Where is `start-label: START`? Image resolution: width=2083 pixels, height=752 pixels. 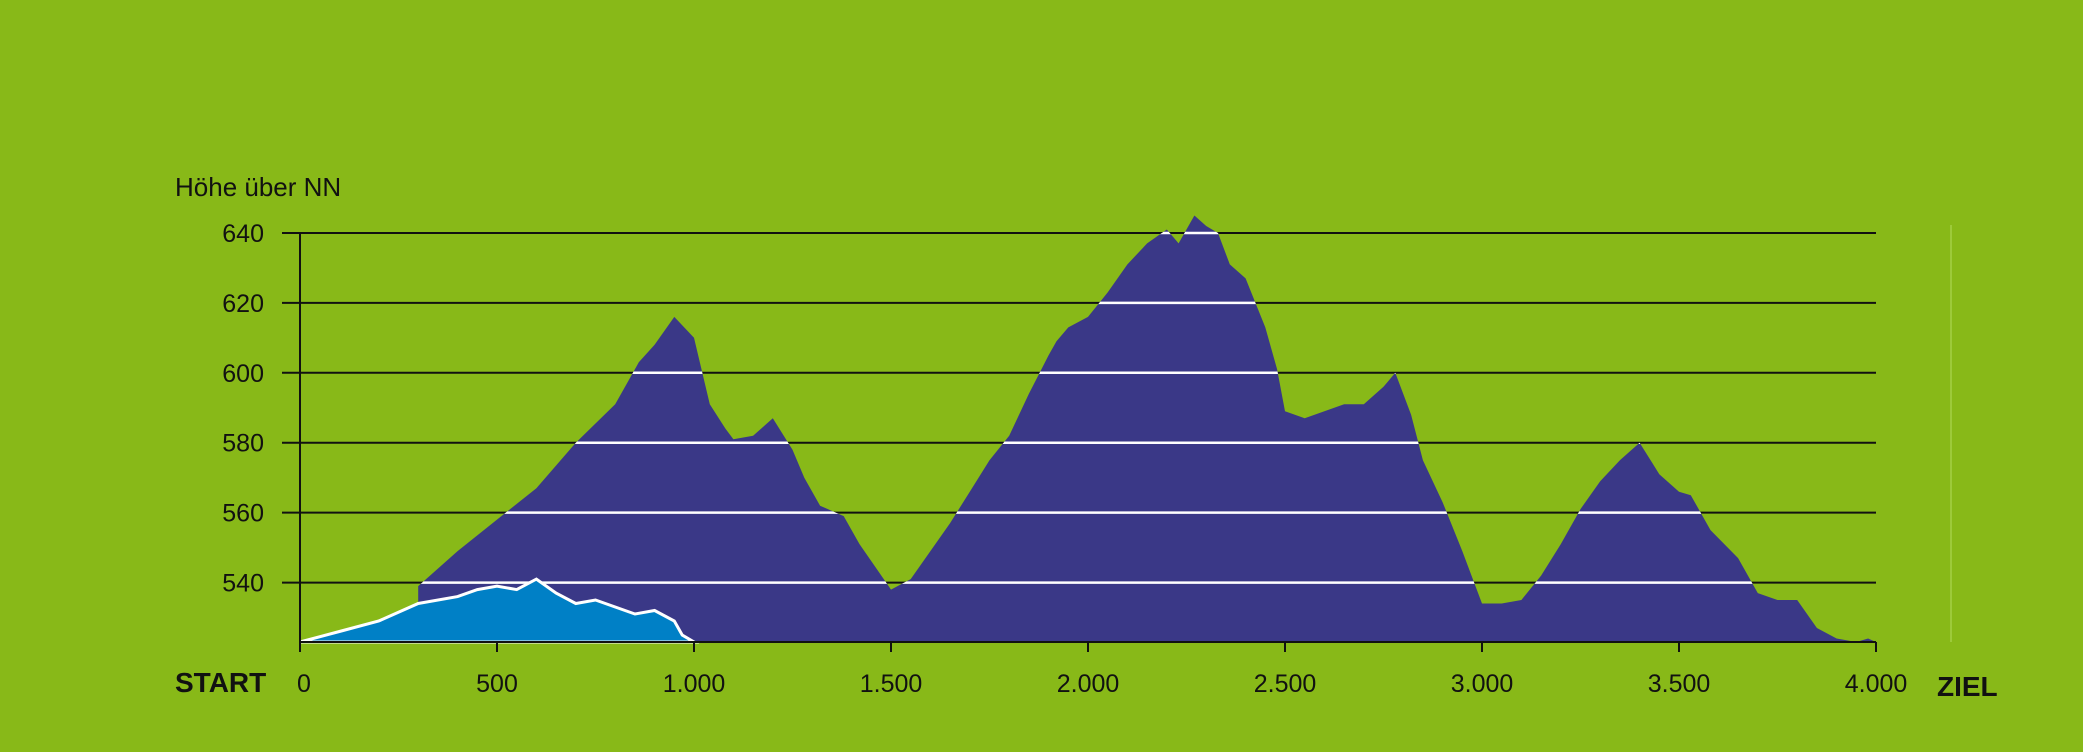
start-label: START is located at coordinates (220, 682).